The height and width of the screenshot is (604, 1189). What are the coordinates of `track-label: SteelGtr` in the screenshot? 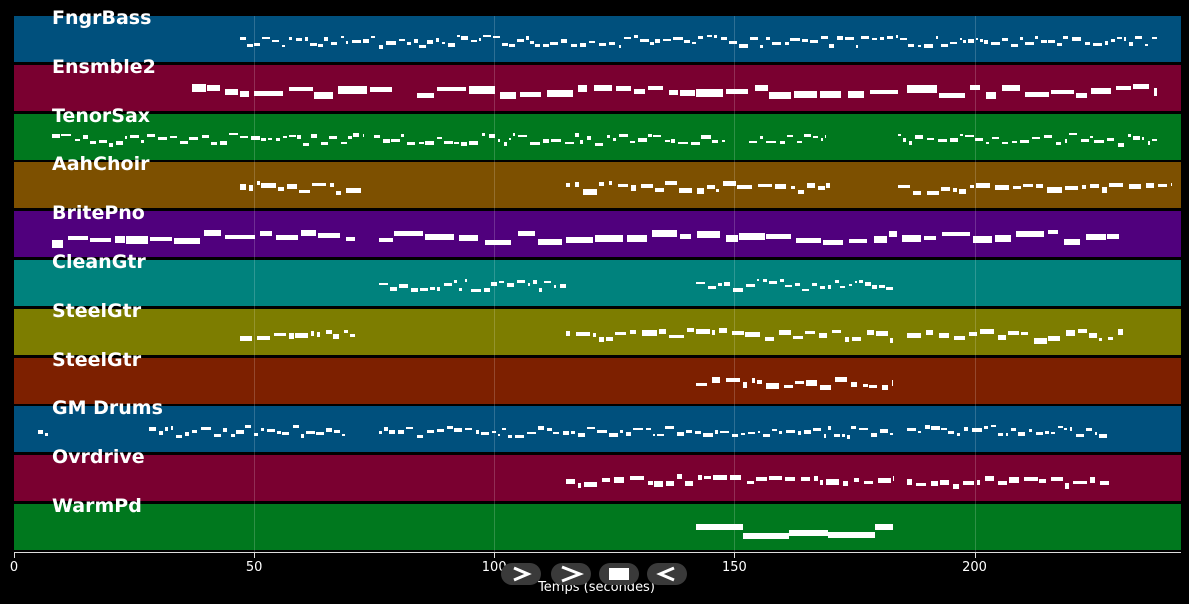 It's located at (97, 311).